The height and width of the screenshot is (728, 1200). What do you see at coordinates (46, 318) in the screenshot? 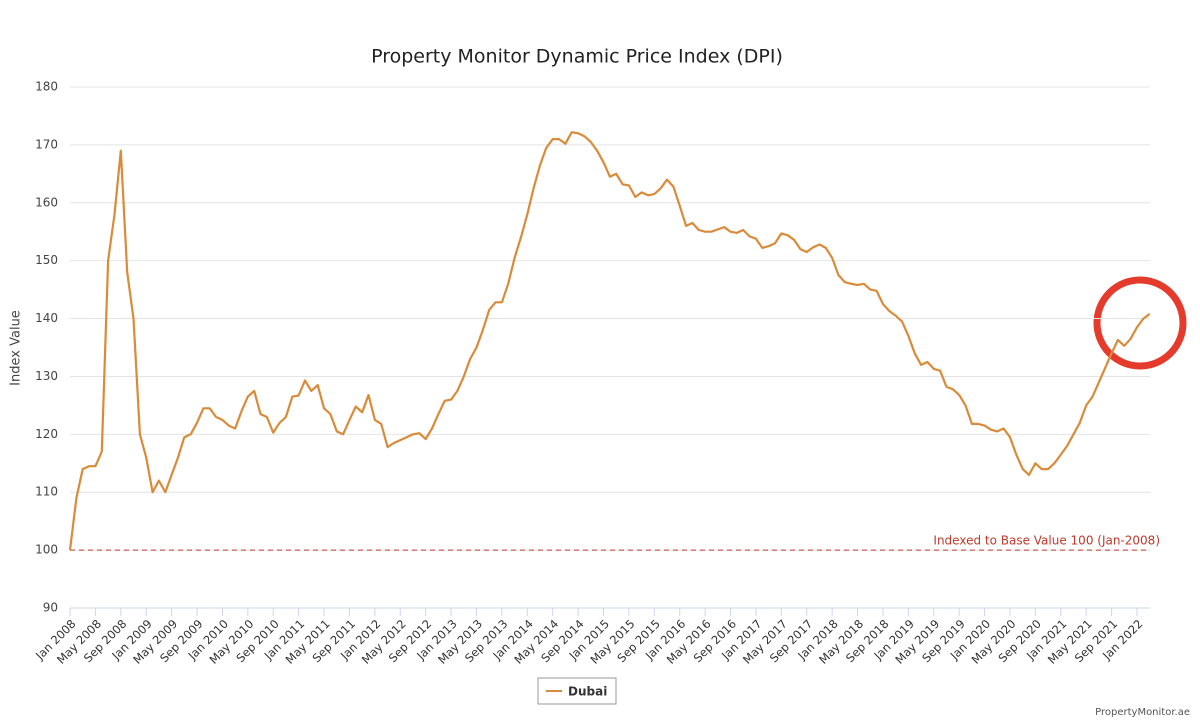
I see `y-tick-label: 140` at bounding box center [46, 318].